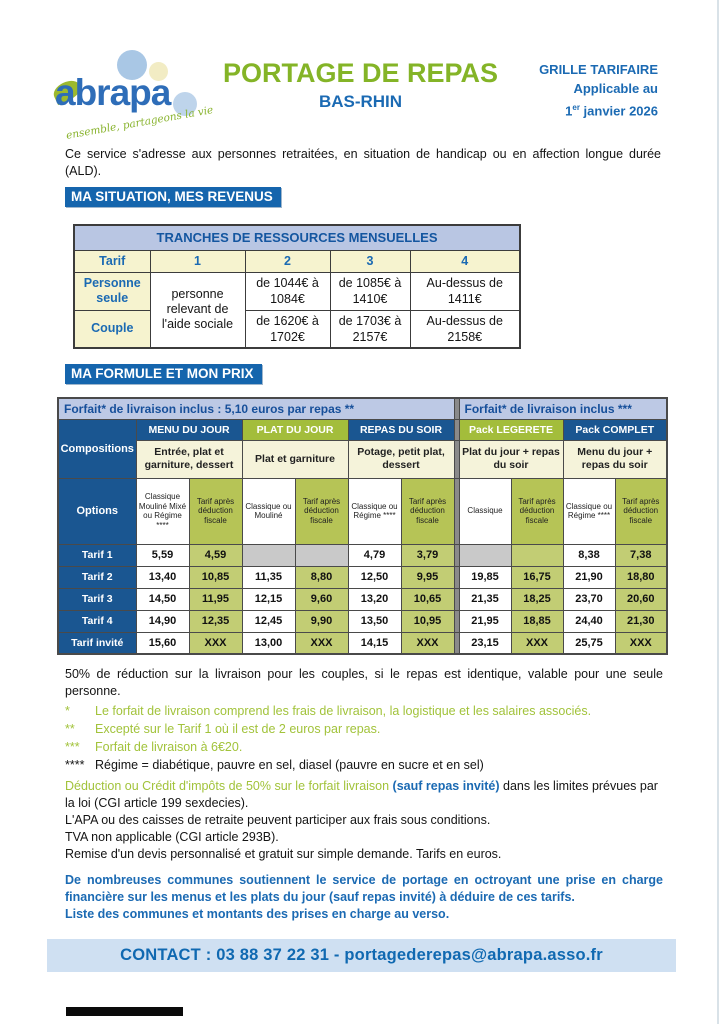 Image resolution: width=724 pixels, height=1024 pixels. I want to click on price-cell: 21,95, so click(485, 621).